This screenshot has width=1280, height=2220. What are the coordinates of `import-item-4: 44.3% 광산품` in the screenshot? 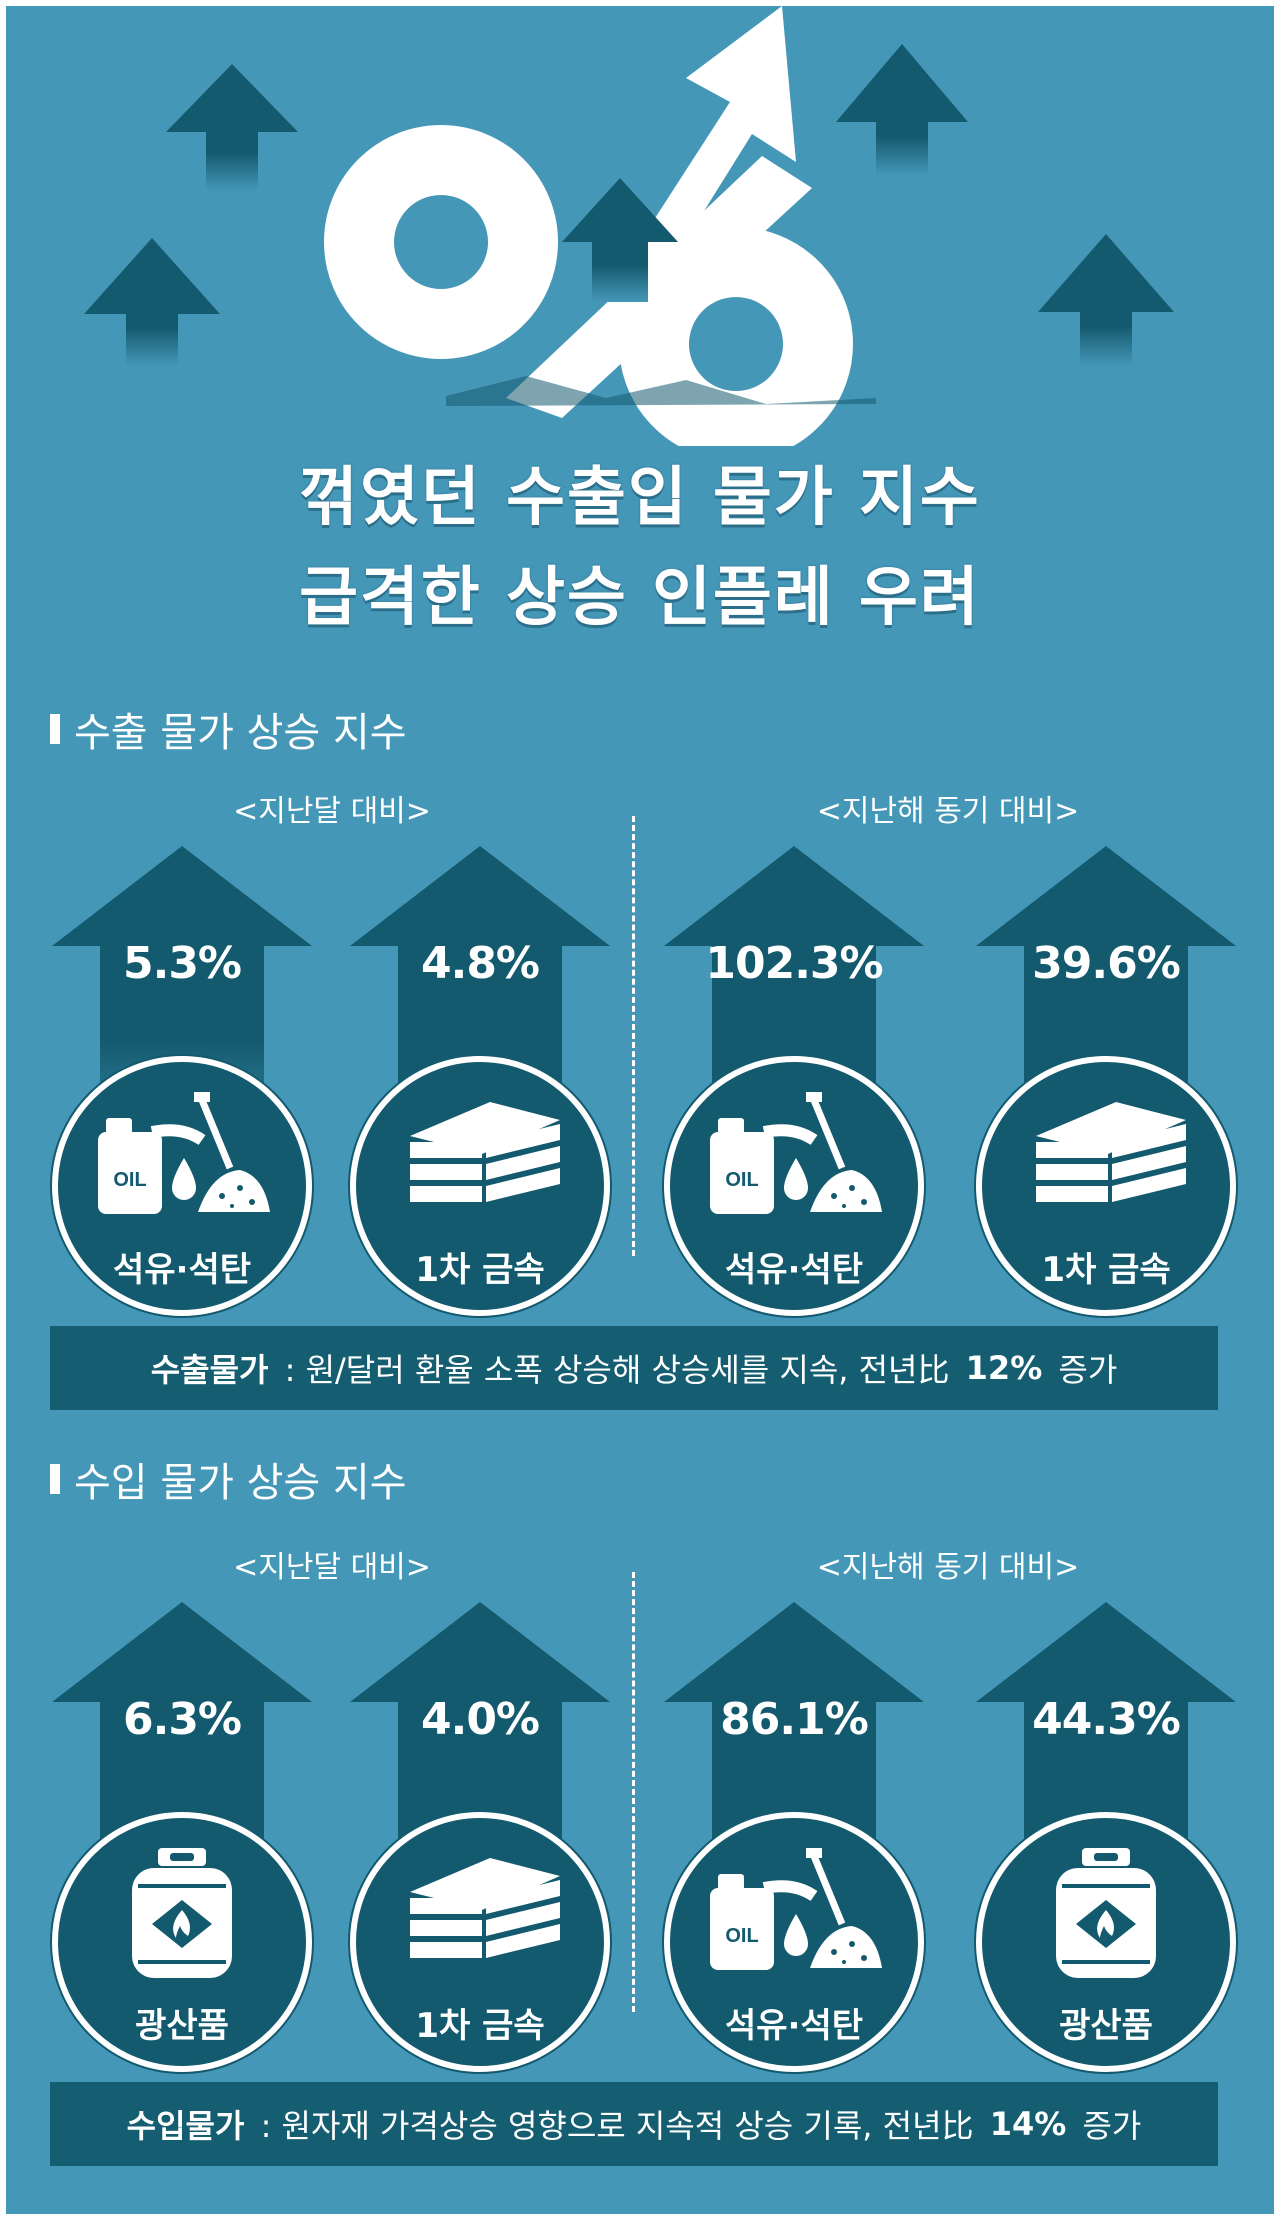 It's located at (1106, 1837).